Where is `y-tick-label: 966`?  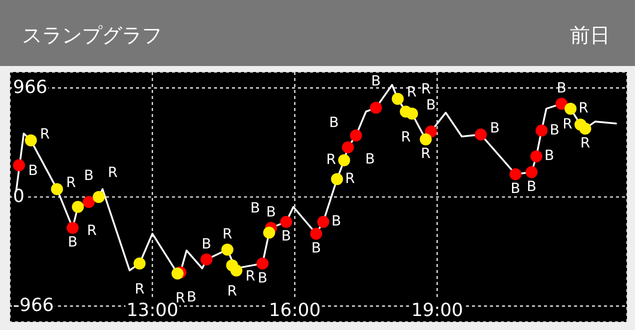
y-tick-label: 966 is located at coordinates (30, 87).